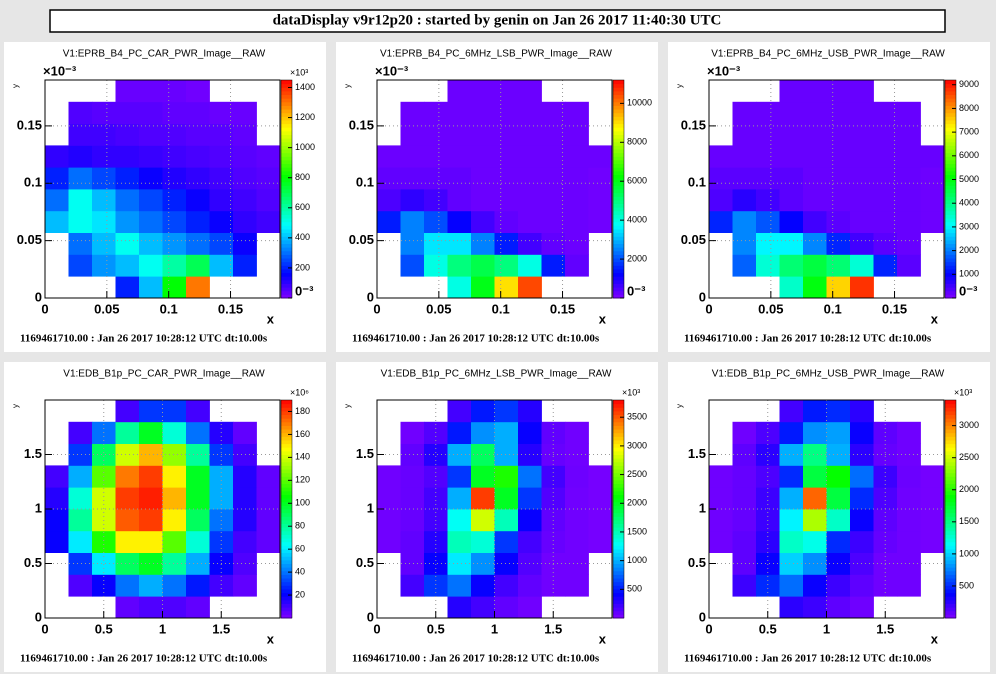 The image size is (996, 674). What do you see at coordinates (969, 553) in the screenshot?
I see `colorbar-tick-label: 1000` at bounding box center [969, 553].